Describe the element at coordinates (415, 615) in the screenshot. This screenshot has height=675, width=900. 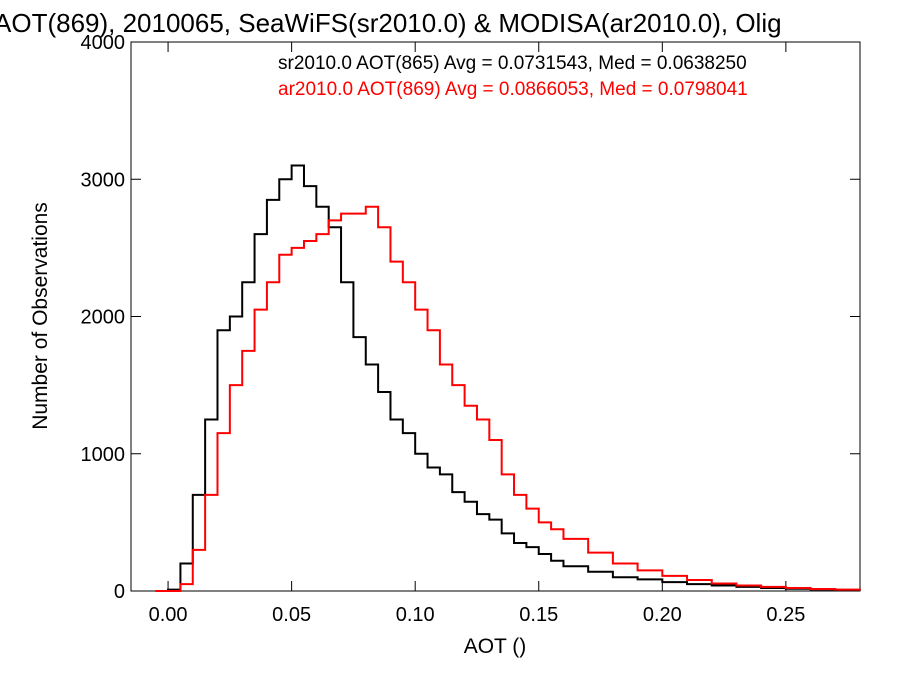
I see `x-tick-label: 0.10` at that location.